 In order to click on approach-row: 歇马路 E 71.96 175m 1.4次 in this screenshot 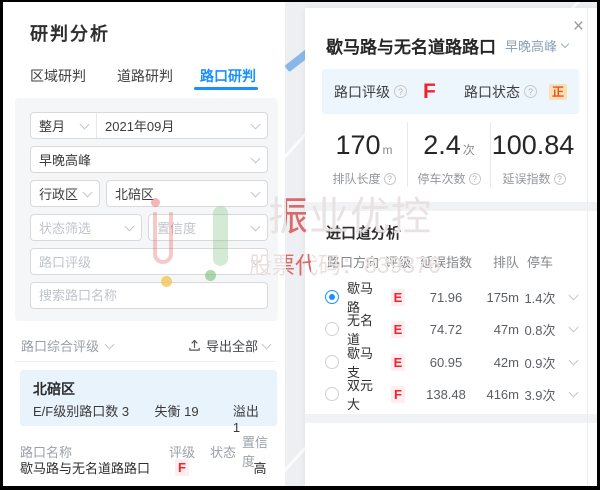, I will do `click(452, 296)`.